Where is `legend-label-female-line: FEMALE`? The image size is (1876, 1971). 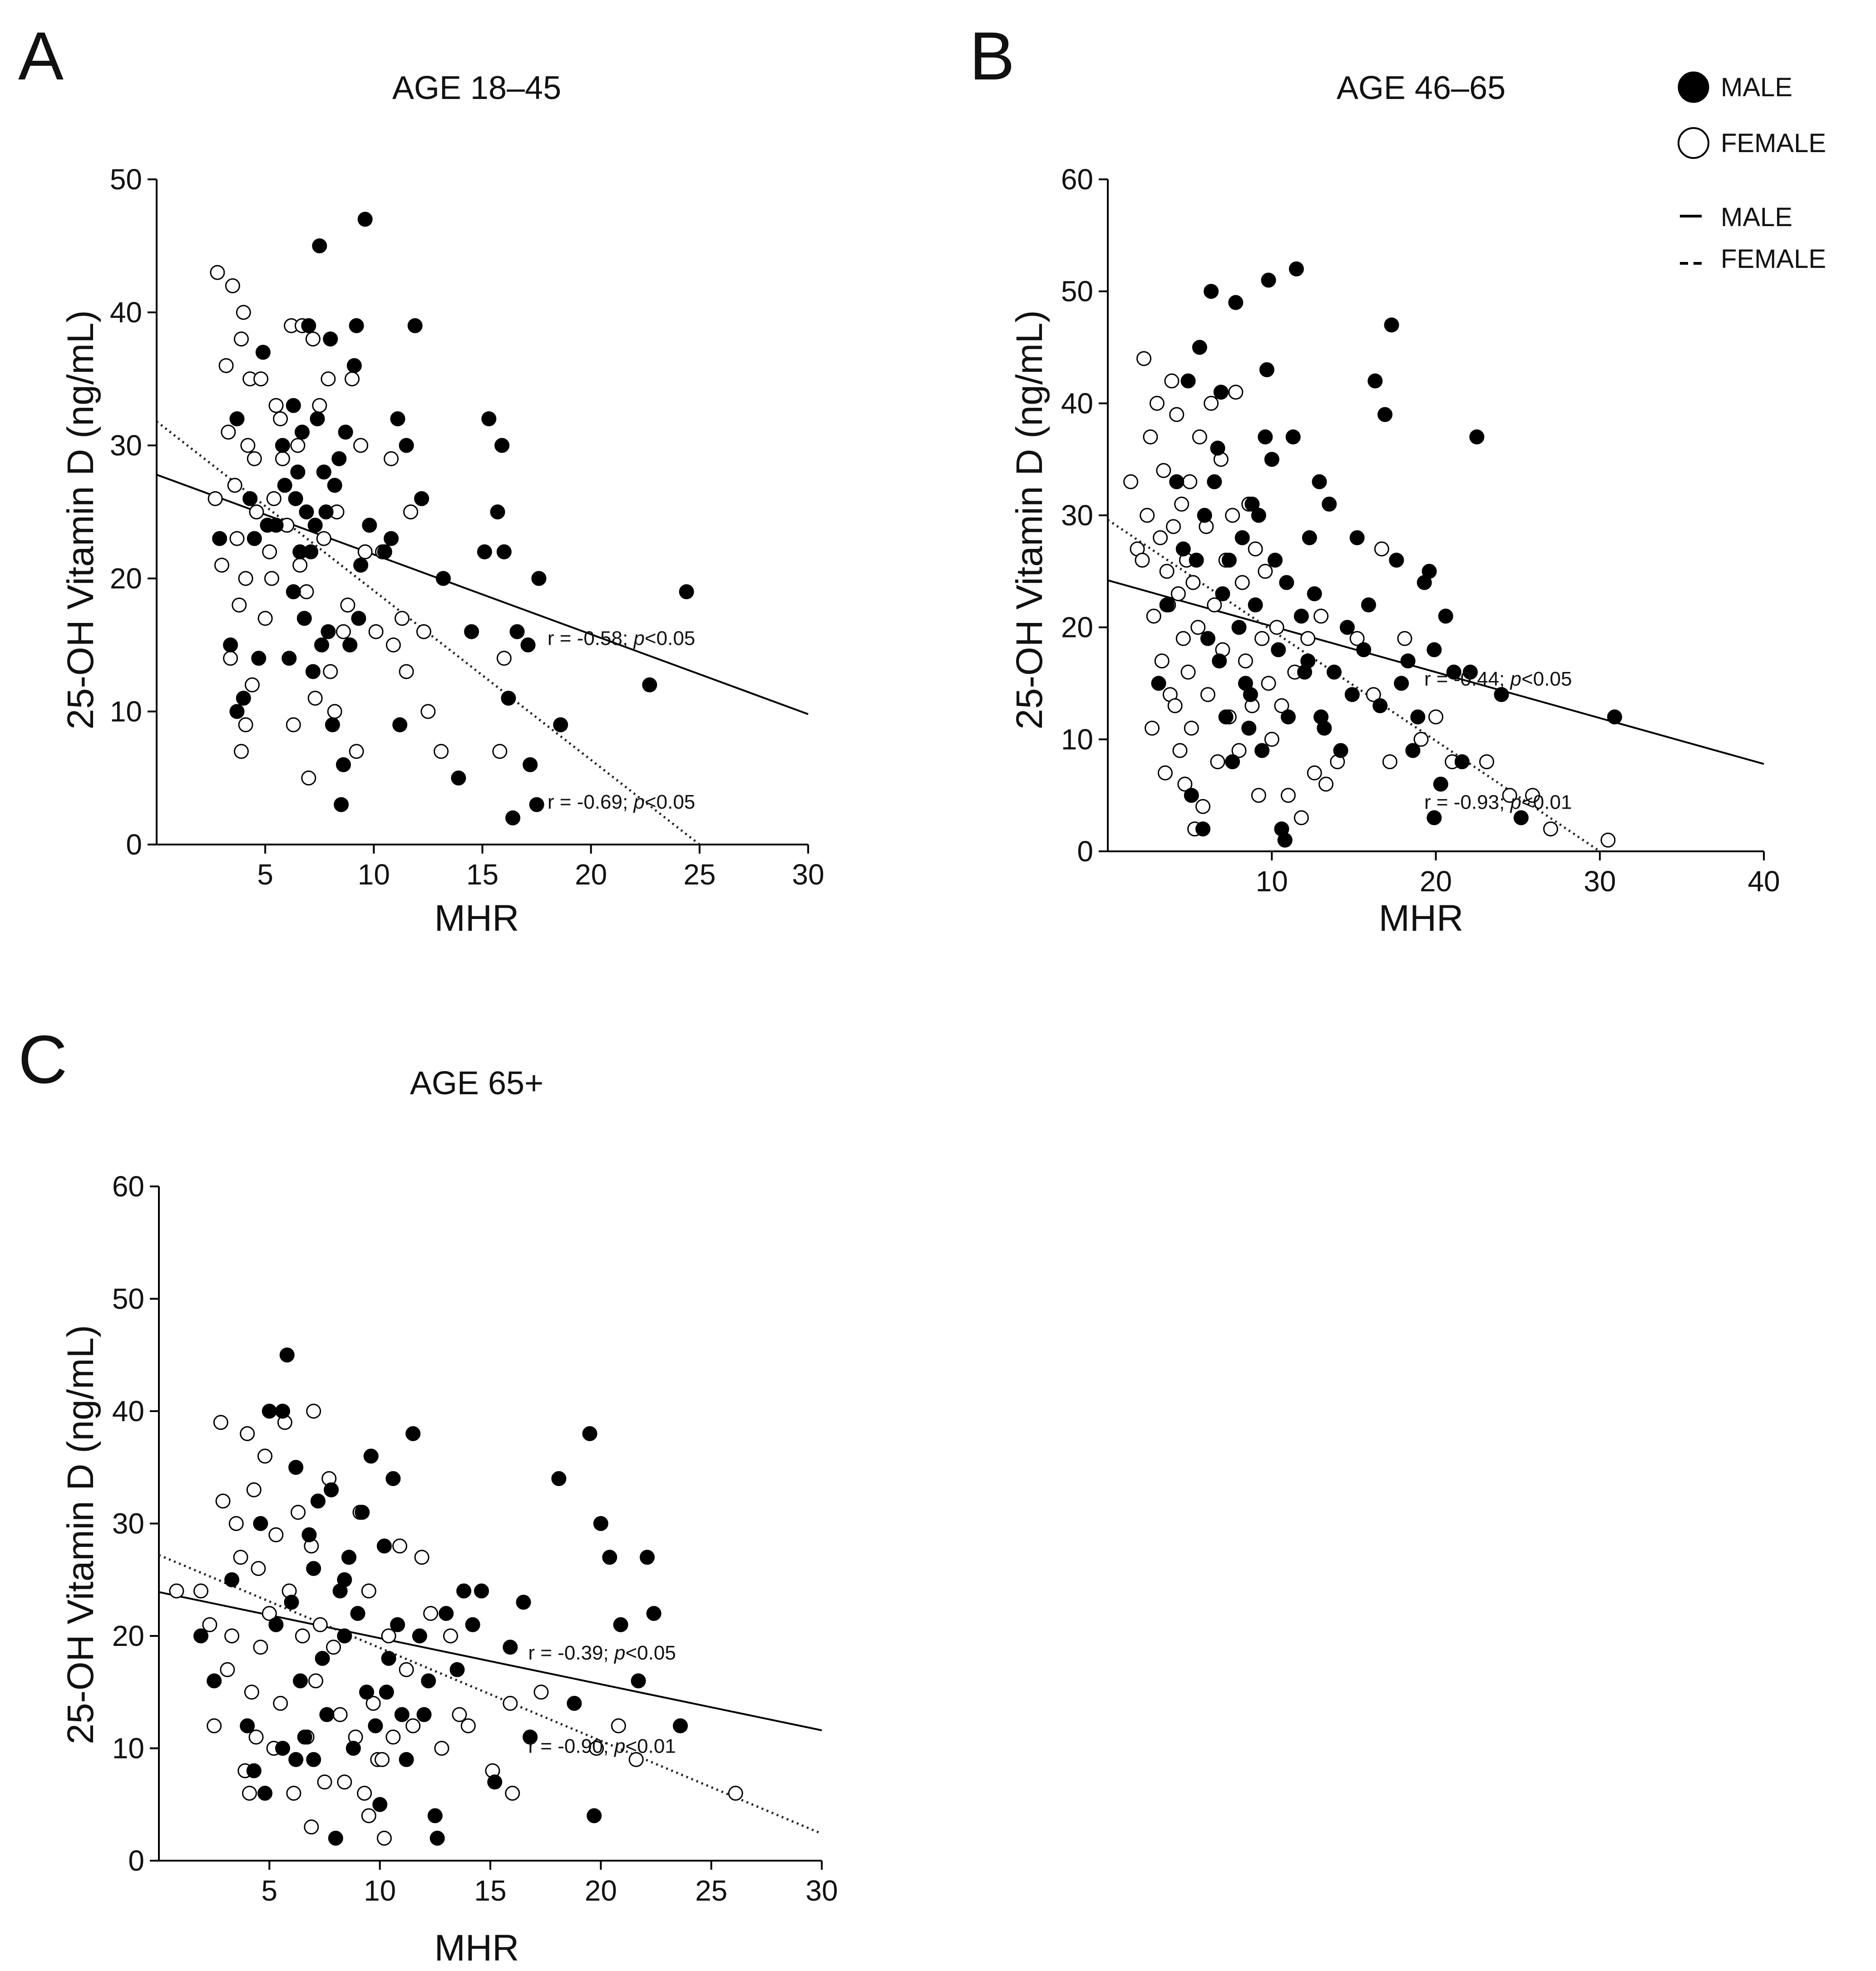
legend-label-female-line: FEMALE is located at coordinates (1773, 259).